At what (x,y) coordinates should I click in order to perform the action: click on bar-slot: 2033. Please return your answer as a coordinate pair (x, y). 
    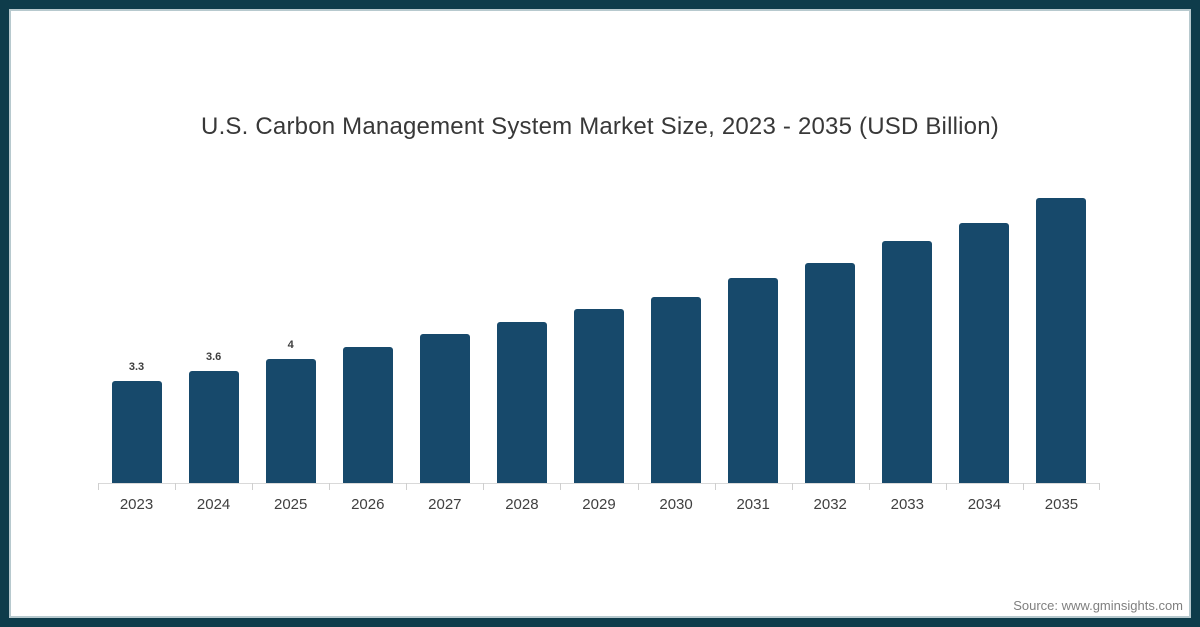
    Looking at the image, I should click on (907, 261).